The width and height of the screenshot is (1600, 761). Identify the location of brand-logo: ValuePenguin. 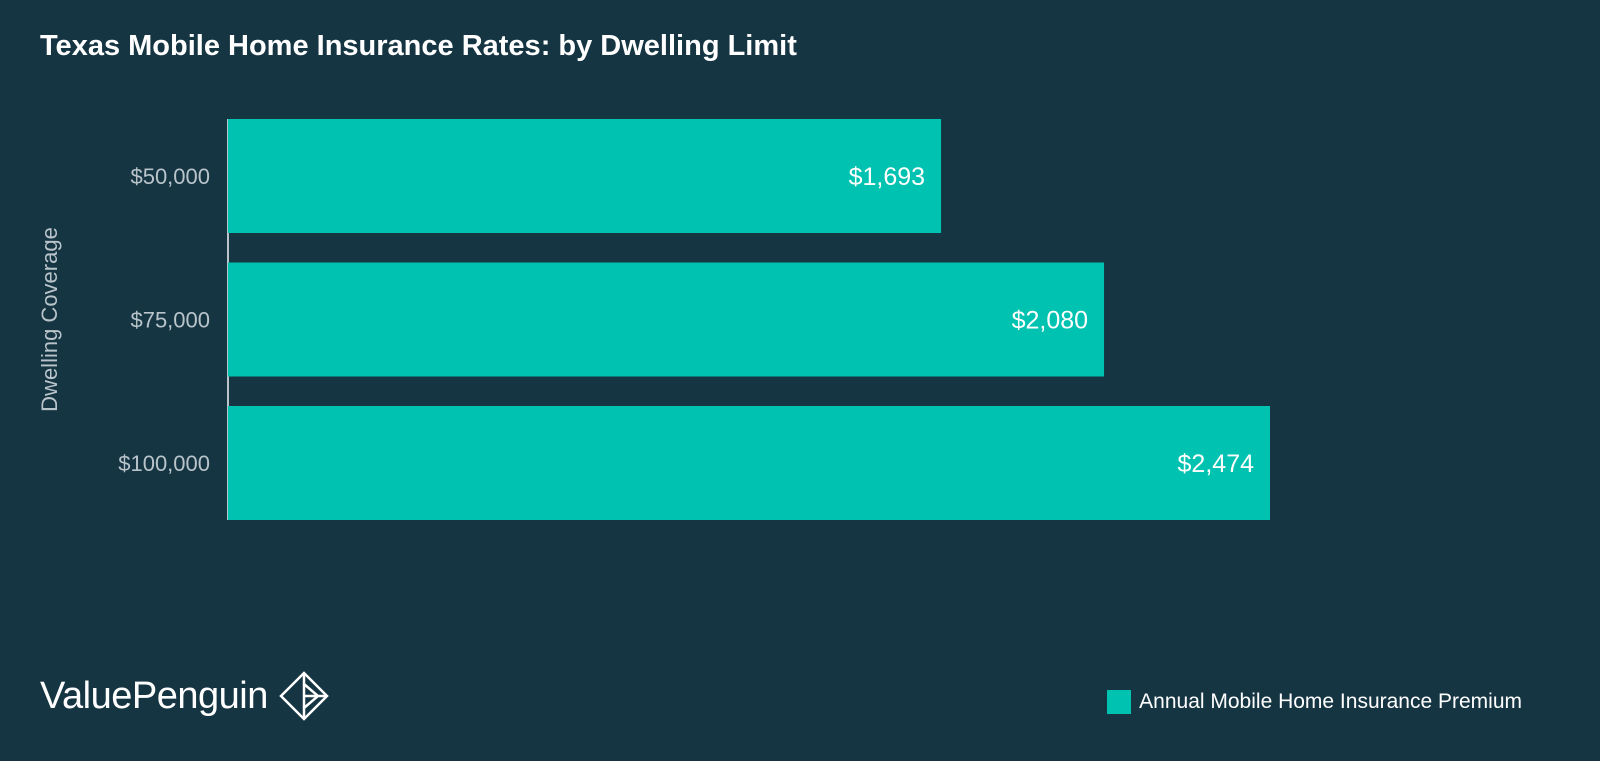
(185, 696).